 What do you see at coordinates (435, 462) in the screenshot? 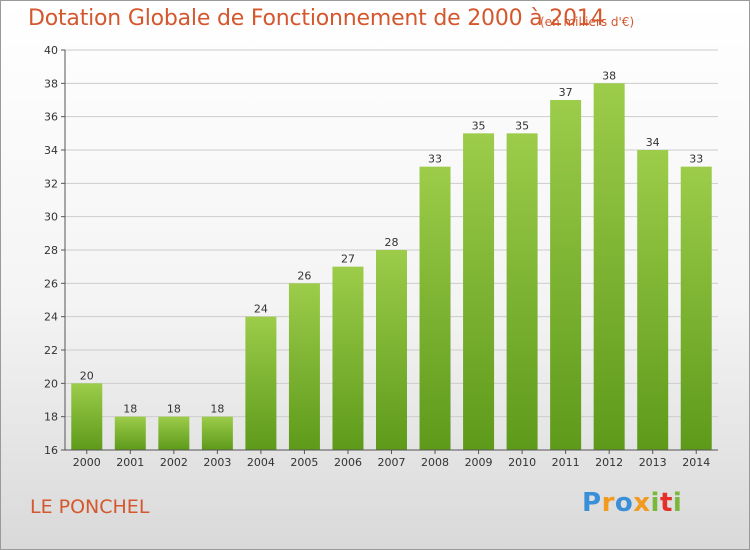
I see `x-tick-label: 2008` at bounding box center [435, 462].